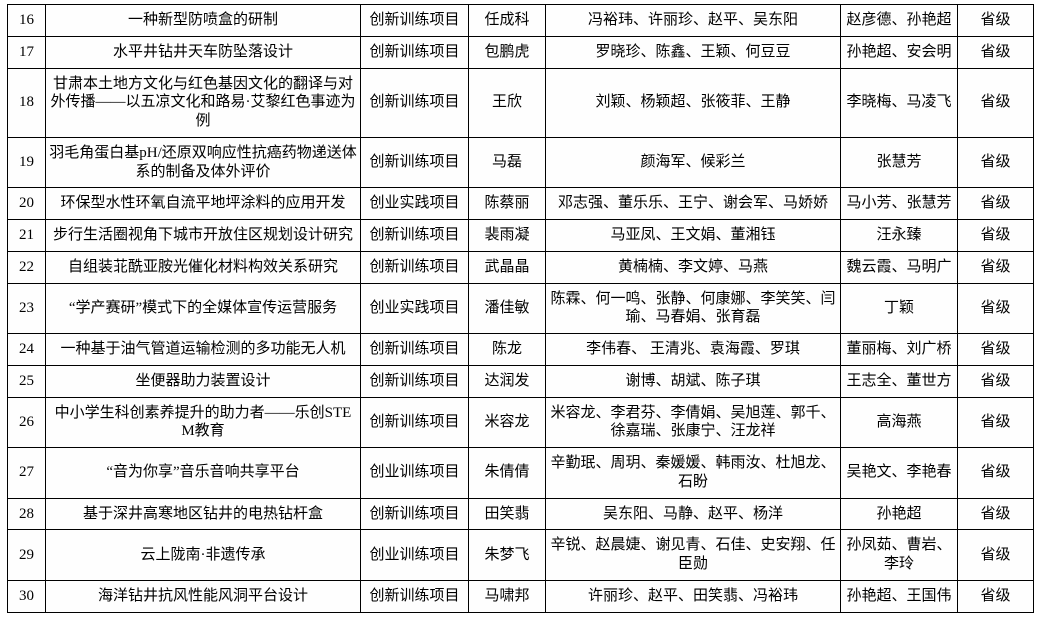 The image size is (1037, 623). I want to click on project-members-cell: 辛勤珉、周玥、秦媛媛、韩雨汝、杜旭龙、石盼, so click(693, 473).